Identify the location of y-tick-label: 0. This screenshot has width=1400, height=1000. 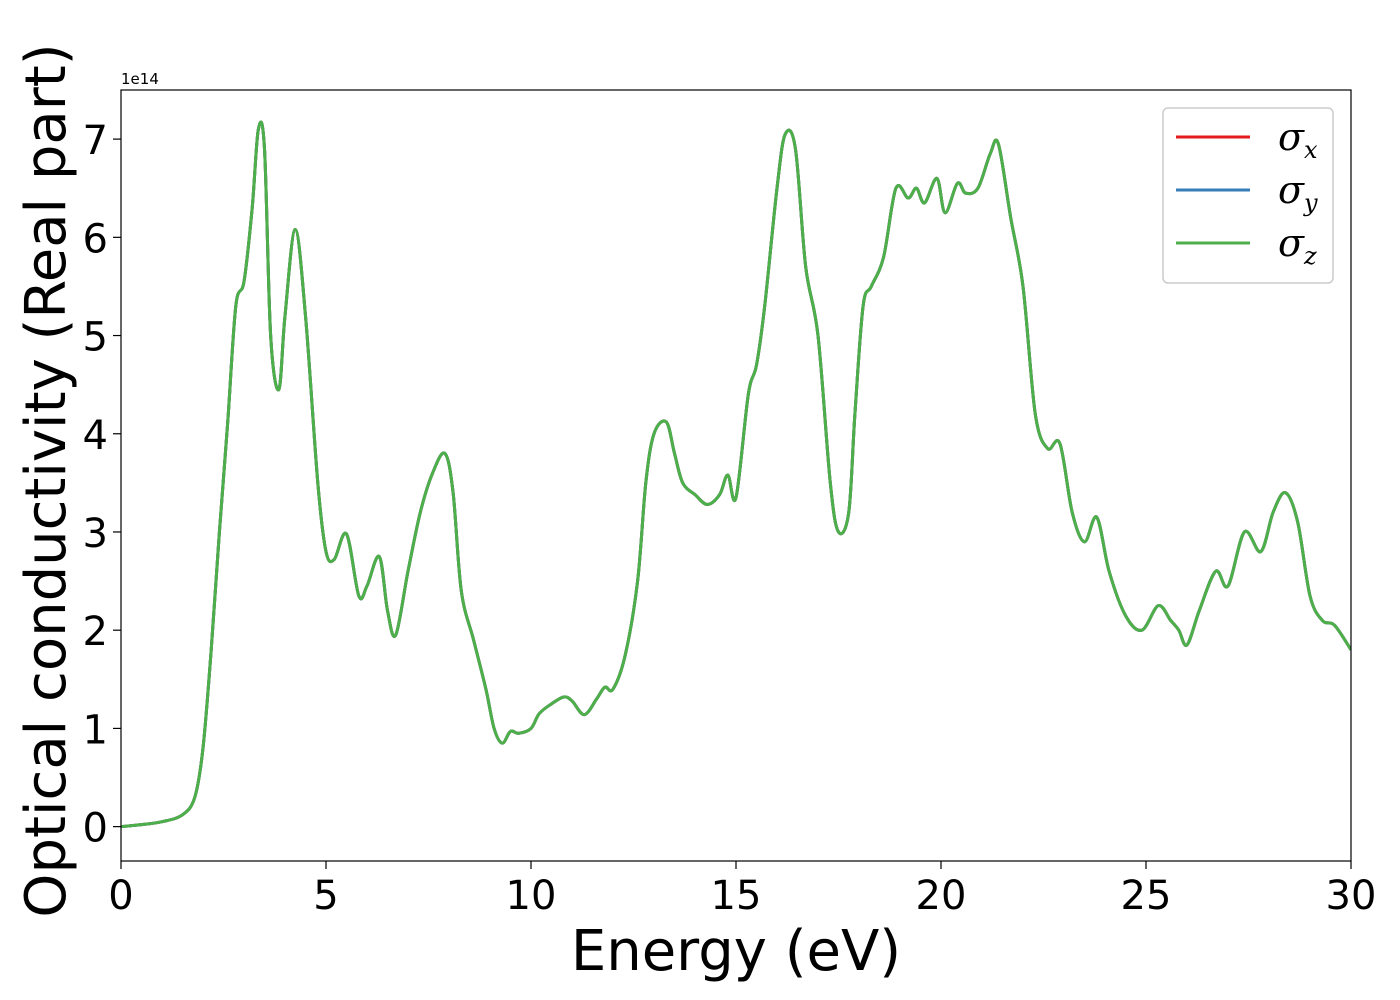
(95, 829).